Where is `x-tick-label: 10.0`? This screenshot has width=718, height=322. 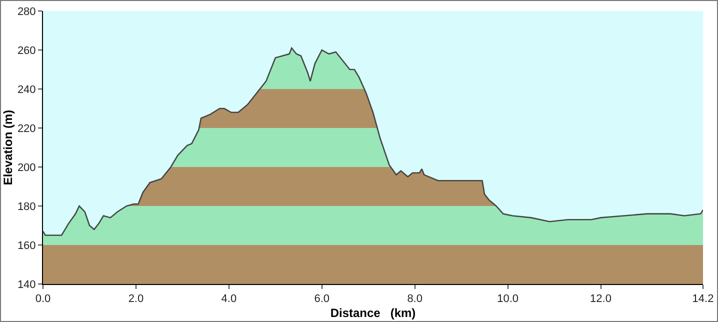 x-tick-label: 10.0 is located at coordinates (507, 299).